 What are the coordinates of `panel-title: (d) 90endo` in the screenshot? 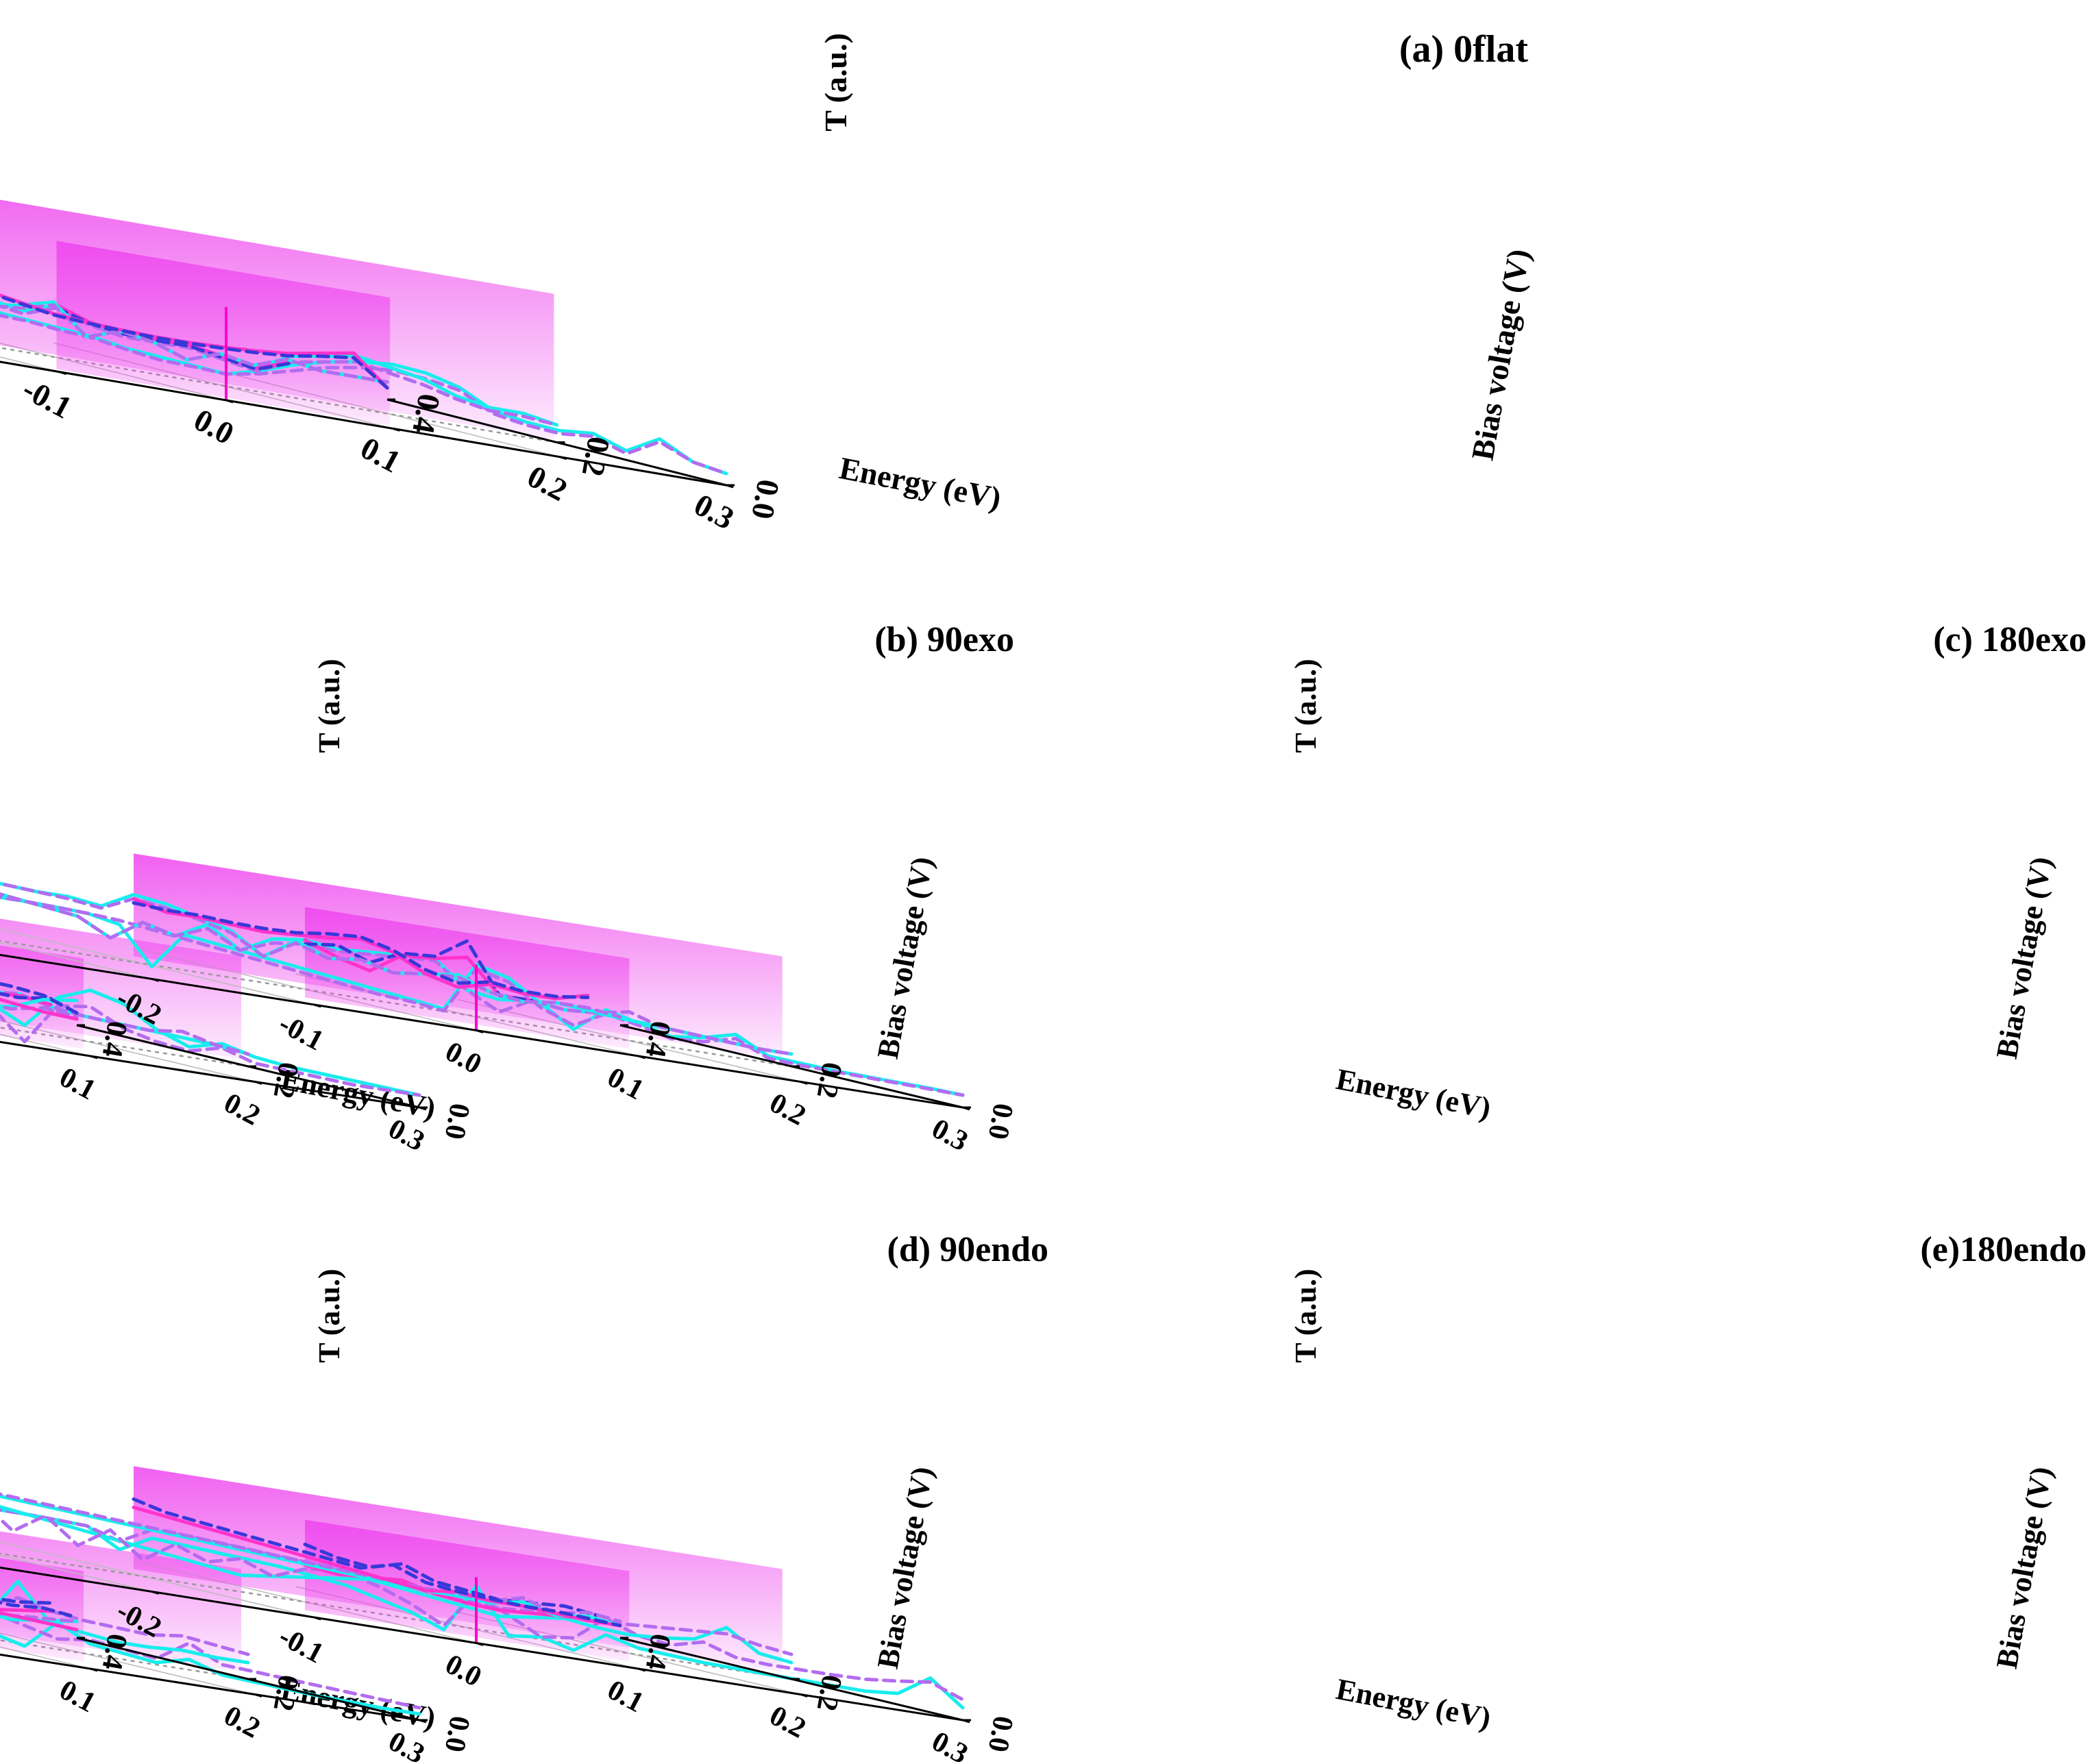 It's located at (967, 1249).